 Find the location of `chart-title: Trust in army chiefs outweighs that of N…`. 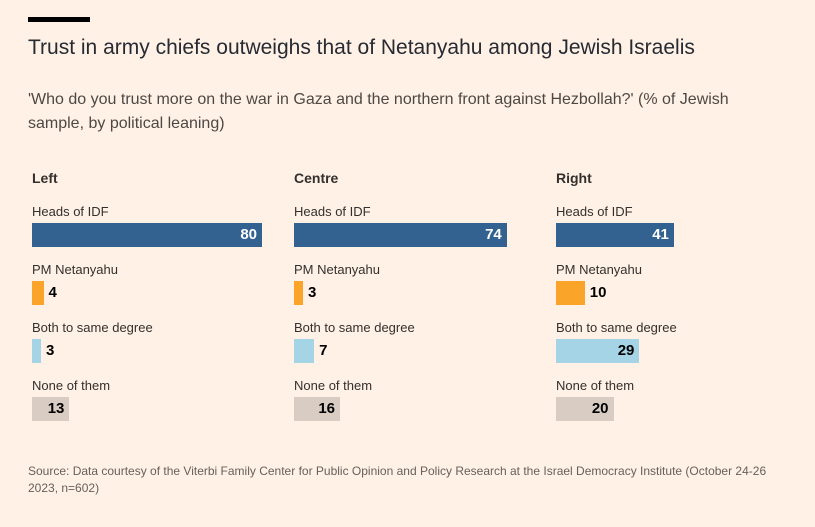

chart-title: Trust in army chiefs outweighs that of N… is located at coordinates (361, 47).